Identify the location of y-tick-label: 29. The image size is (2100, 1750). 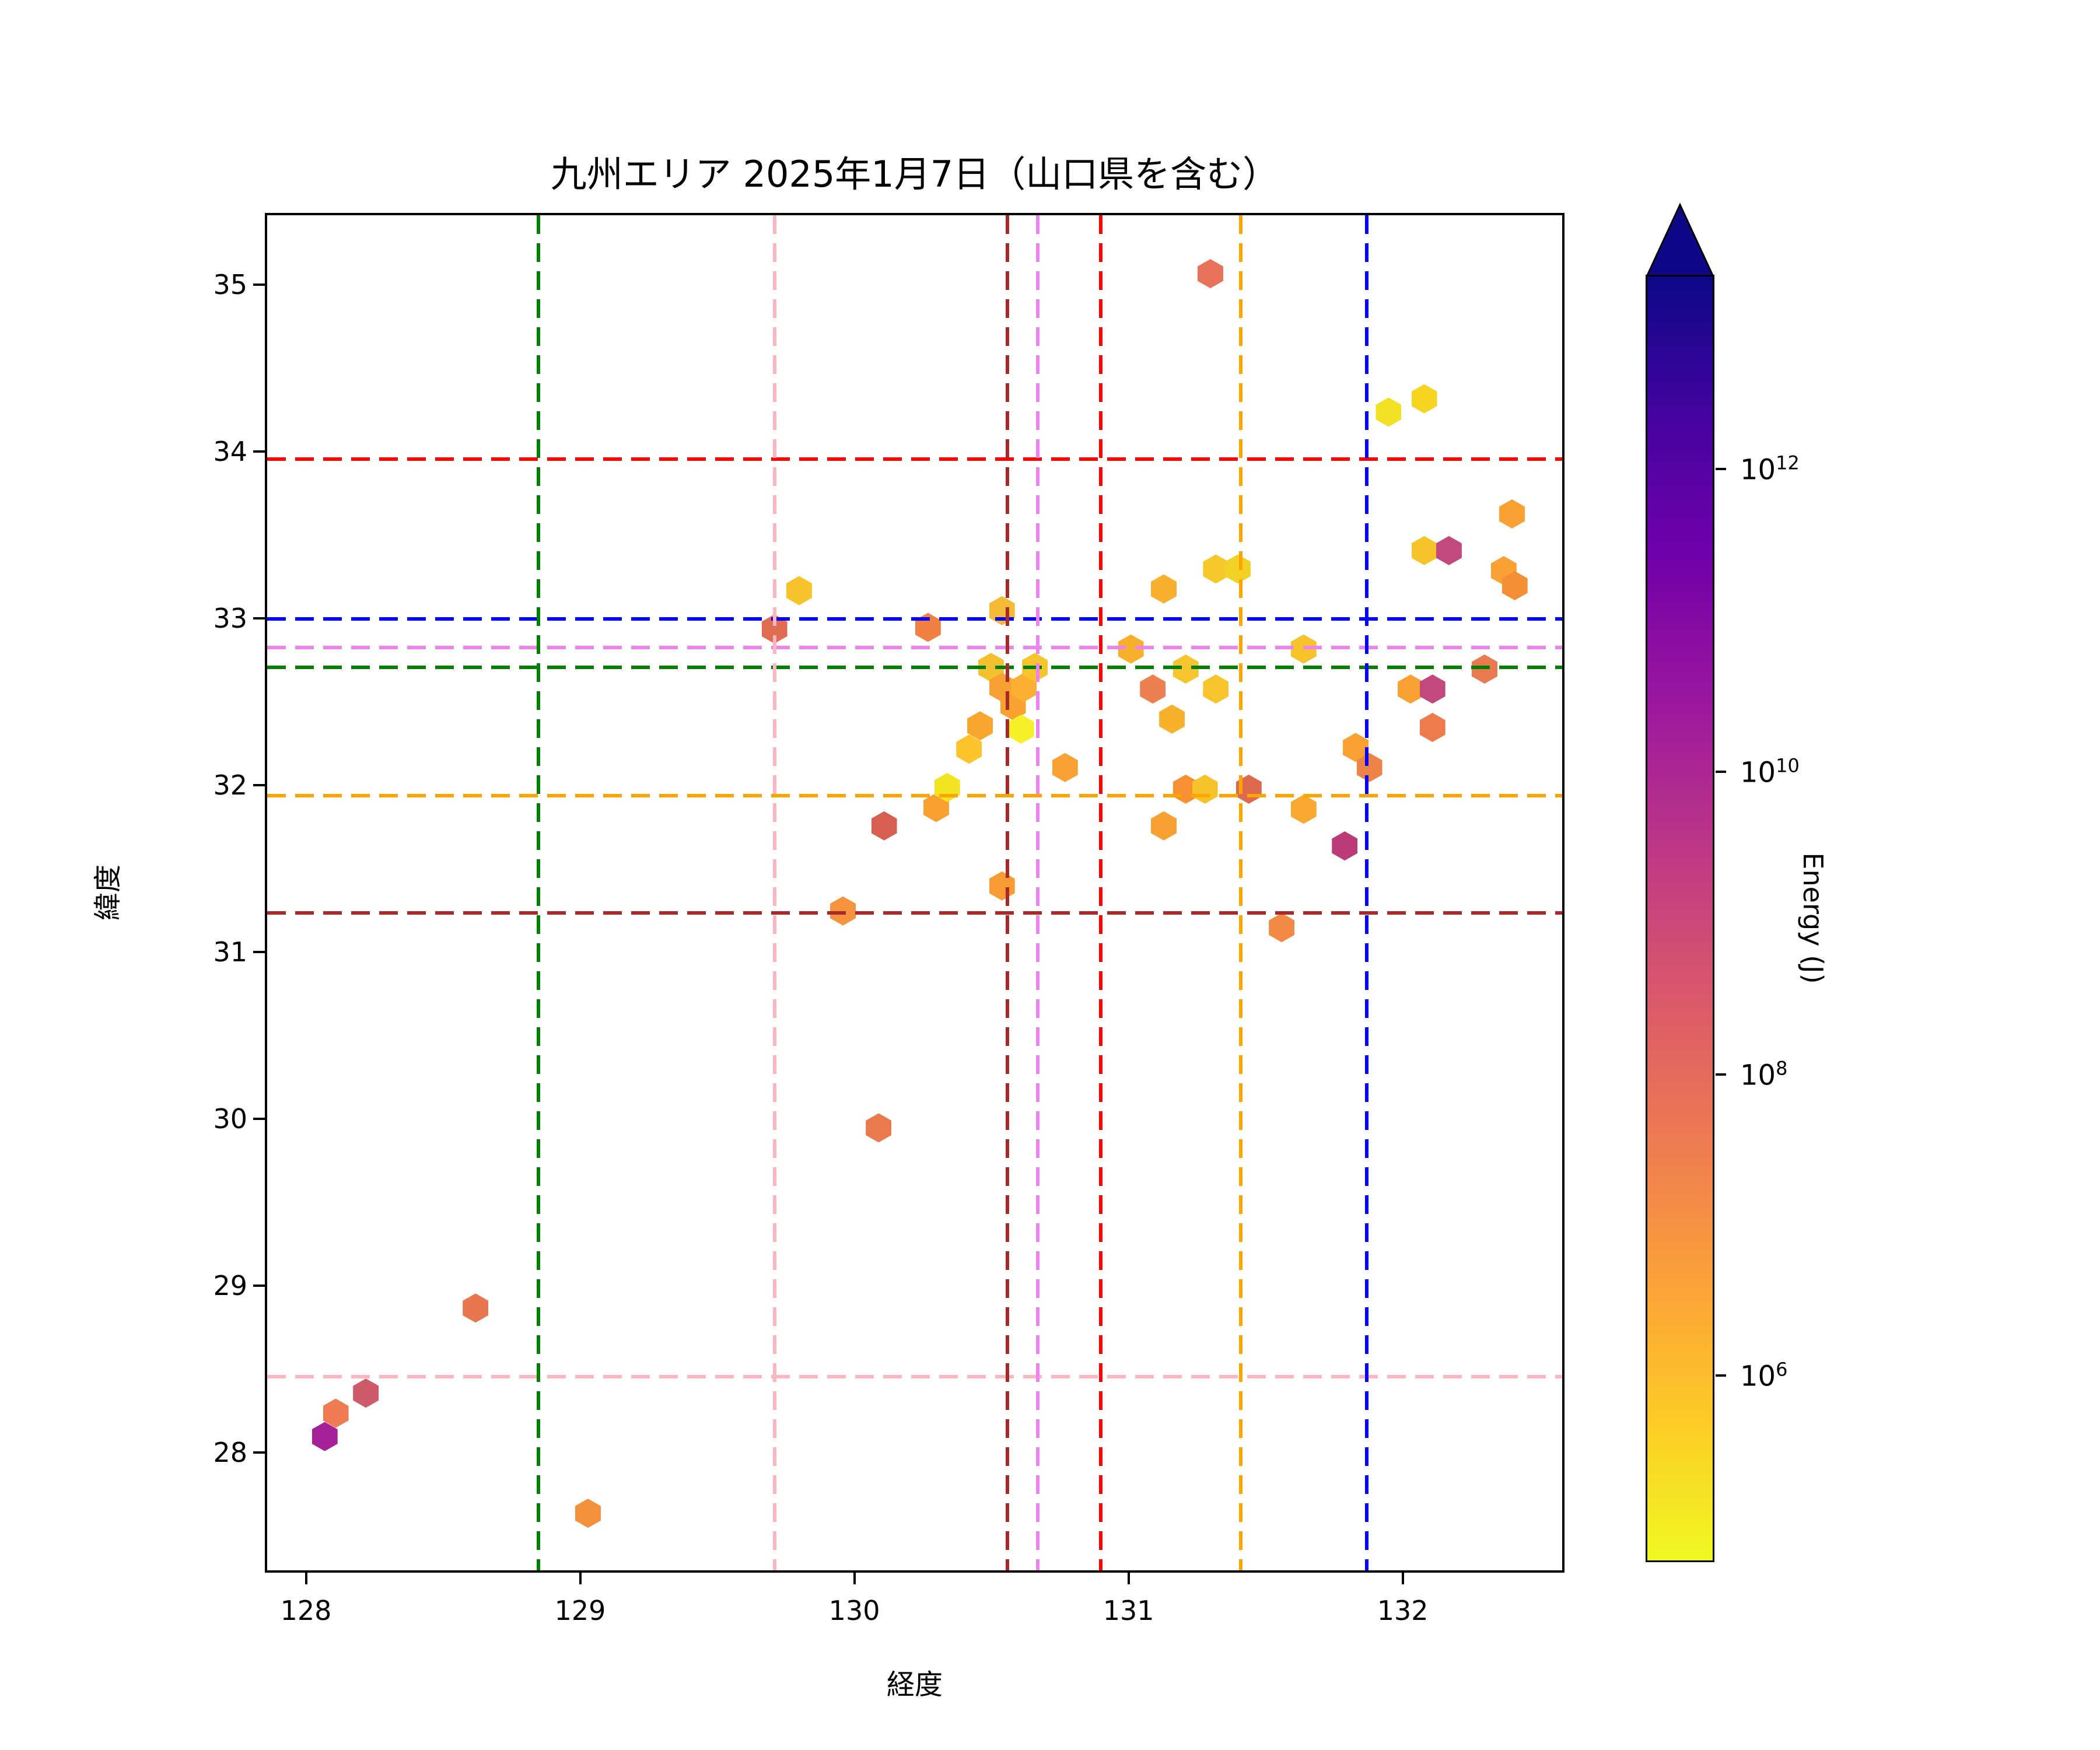
(230, 1286).